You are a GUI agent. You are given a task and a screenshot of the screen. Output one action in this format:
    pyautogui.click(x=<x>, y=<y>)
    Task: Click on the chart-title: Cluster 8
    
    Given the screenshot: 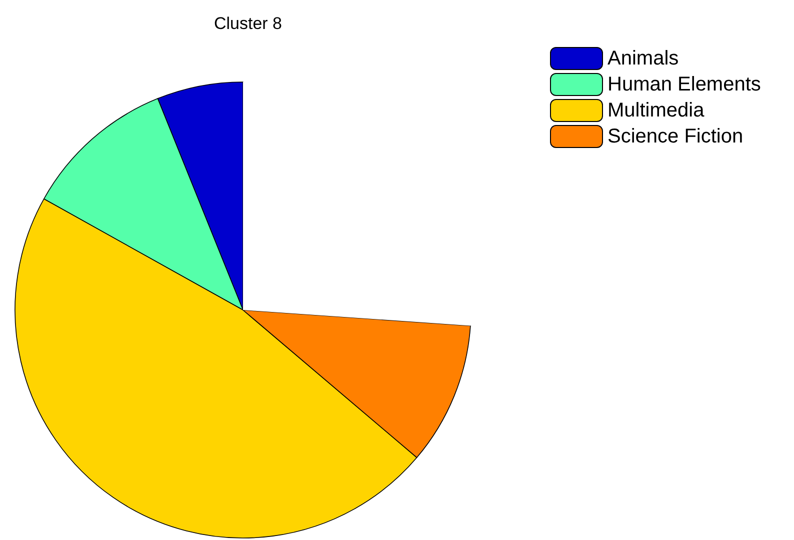 What is the action you would take?
    pyautogui.click(x=248, y=23)
    